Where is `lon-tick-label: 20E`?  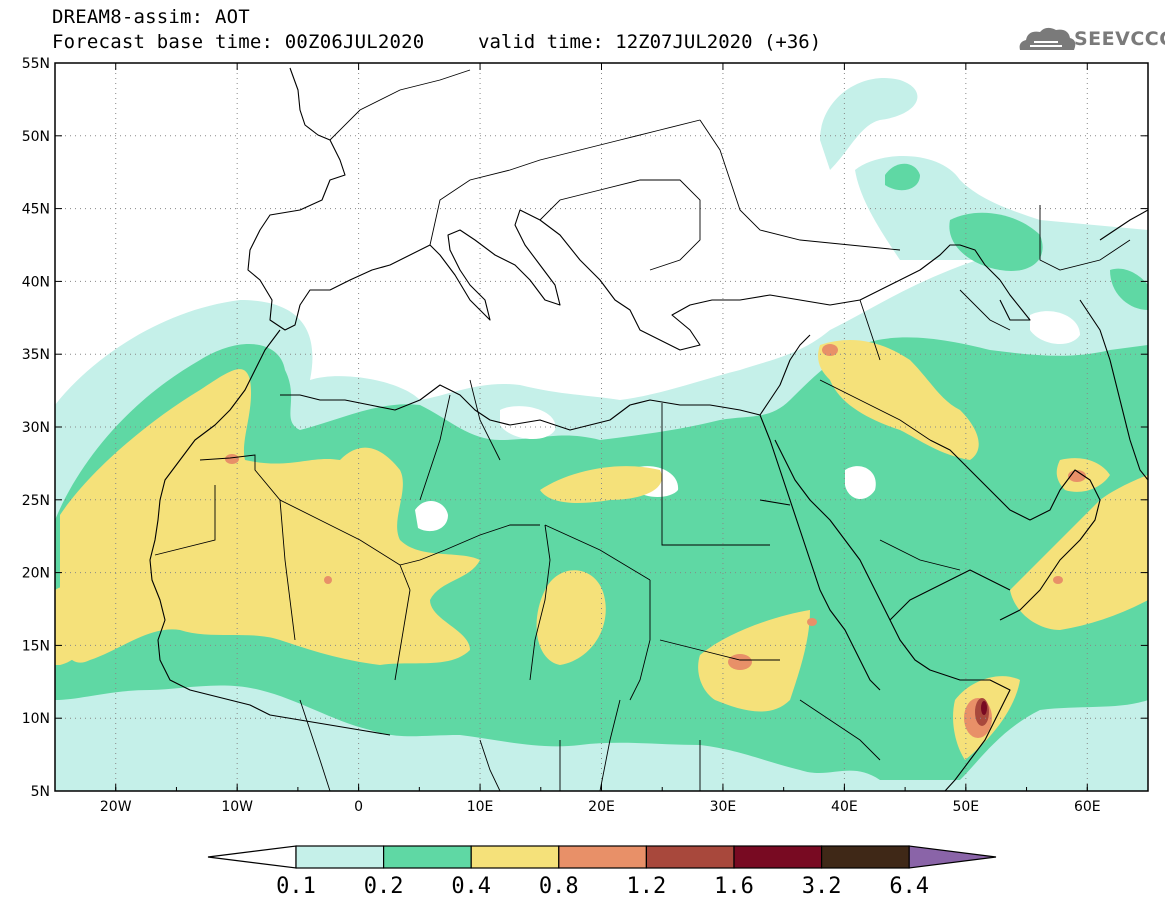
lon-tick-label: 20E is located at coordinates (601, 807).